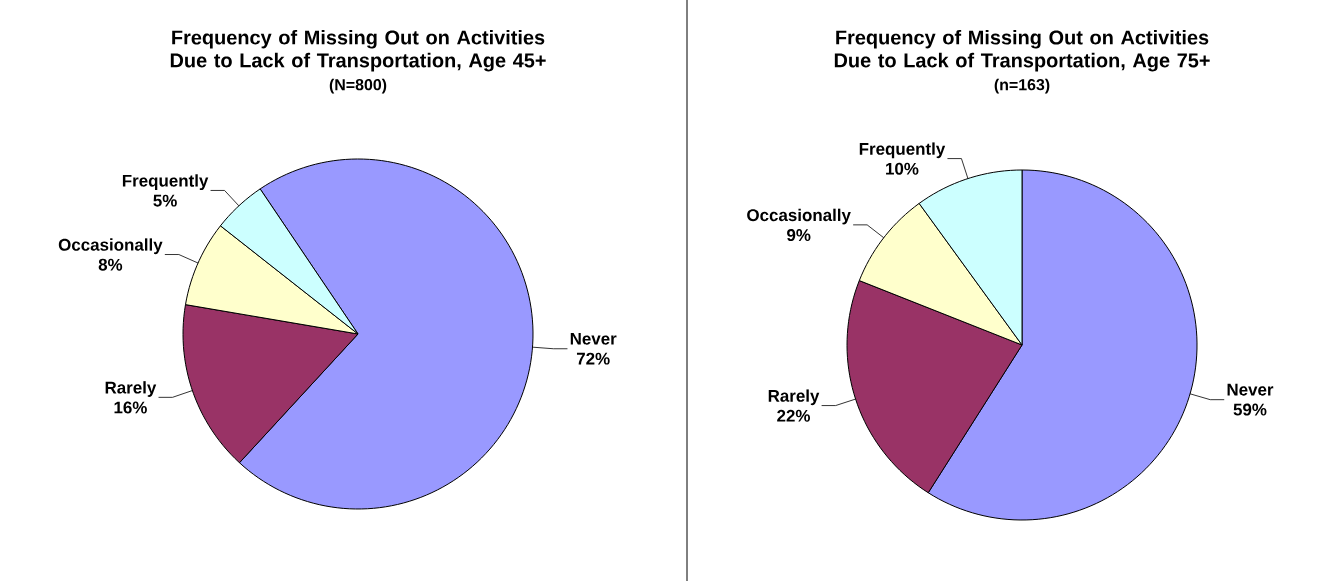  What do you see at coordinates (902, 168) in the screenshot?
I see `data-label: 10%` at bounding box center [902, 168].